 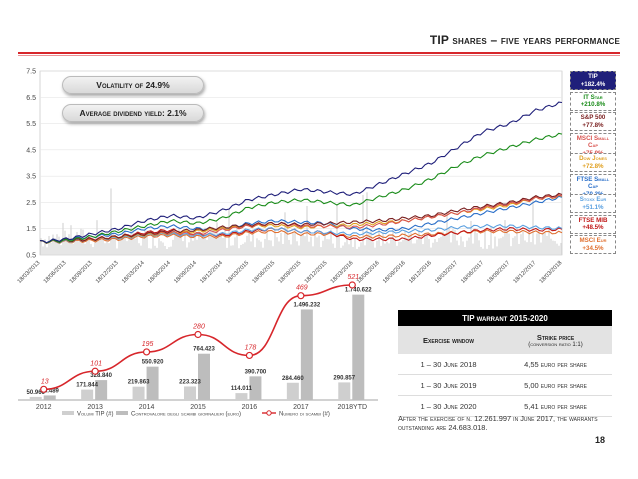 What do you see at coordinates (31, 256) in the screenshot?
I see `y-tick-label: 0.5` at bounding box center [31, 256].